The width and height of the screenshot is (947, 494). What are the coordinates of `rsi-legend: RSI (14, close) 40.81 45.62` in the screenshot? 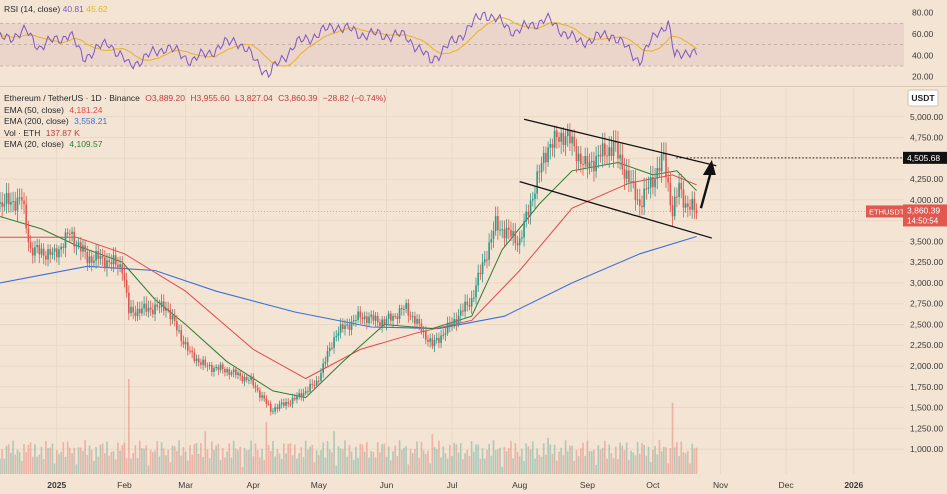 It's located at (56, 9).